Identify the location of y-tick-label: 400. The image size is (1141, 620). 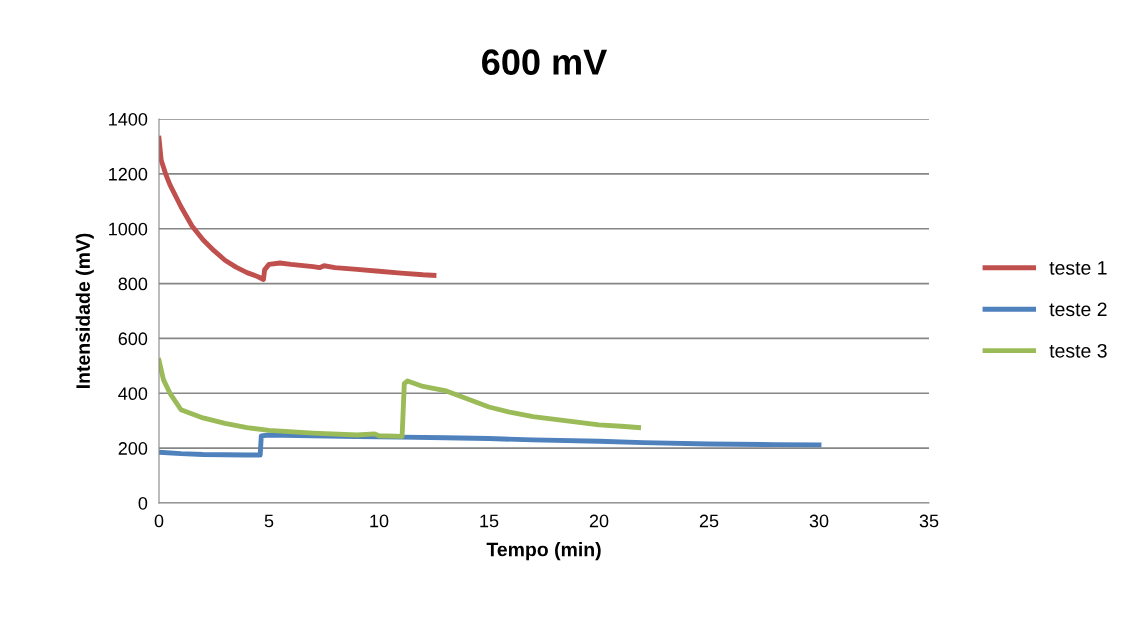
(133, 394).